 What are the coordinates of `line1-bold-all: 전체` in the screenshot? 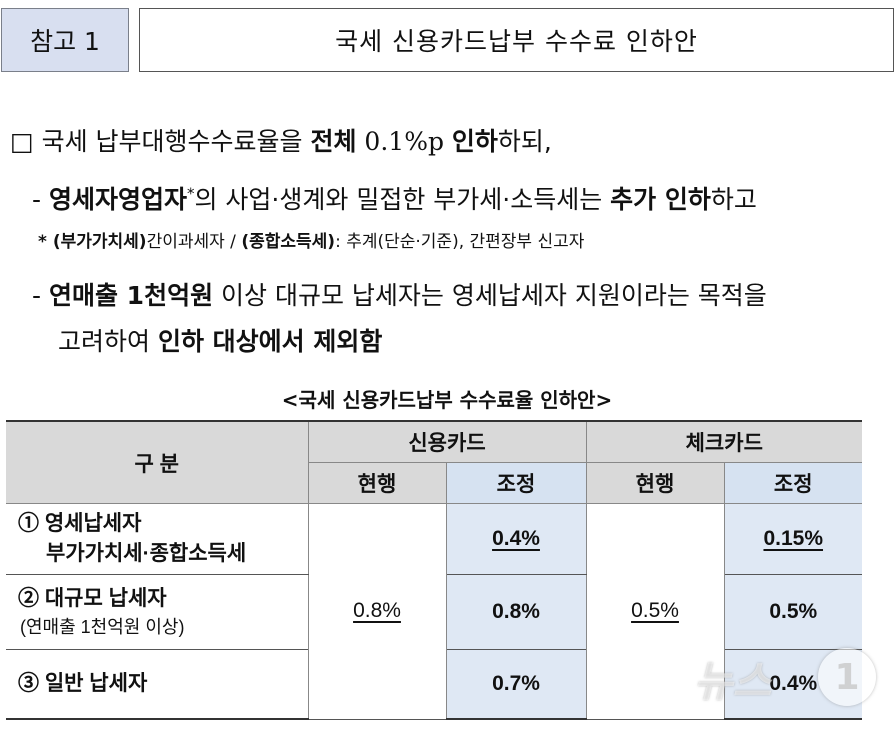 It's located at (333, 141).